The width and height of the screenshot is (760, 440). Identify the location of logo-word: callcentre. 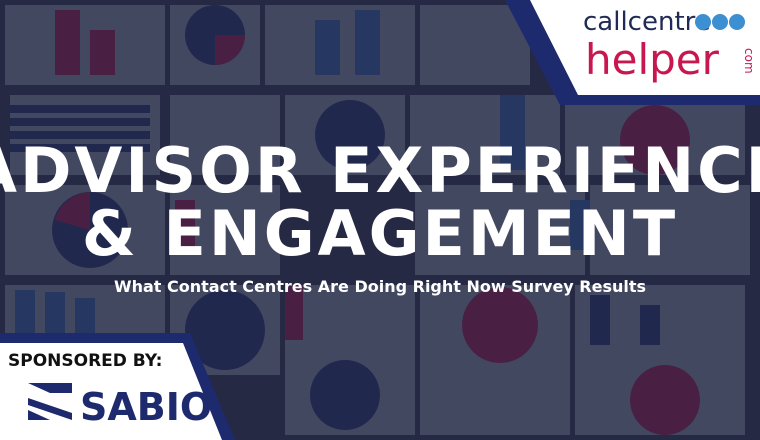
(647, 22).